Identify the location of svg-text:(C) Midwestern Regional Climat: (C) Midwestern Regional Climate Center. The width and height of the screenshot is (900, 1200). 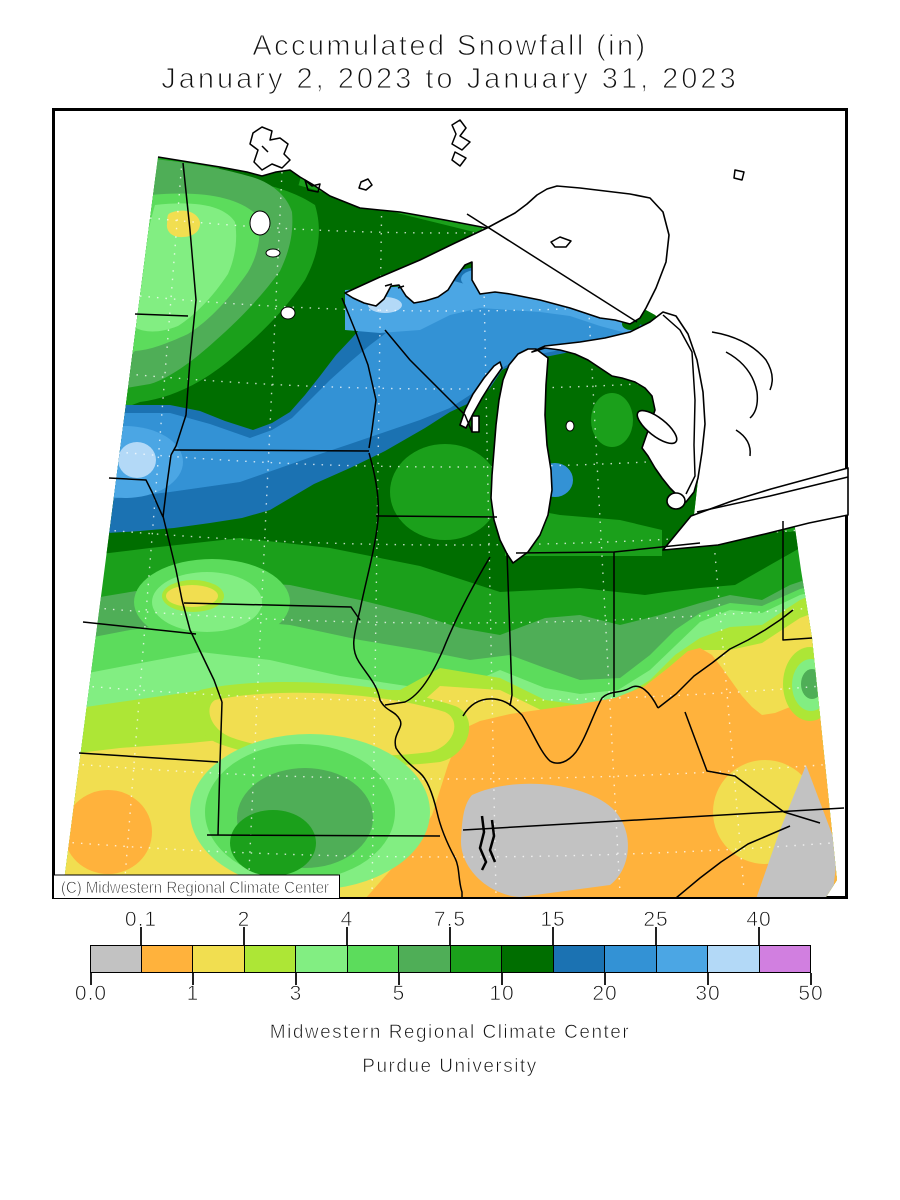
(195, 887).